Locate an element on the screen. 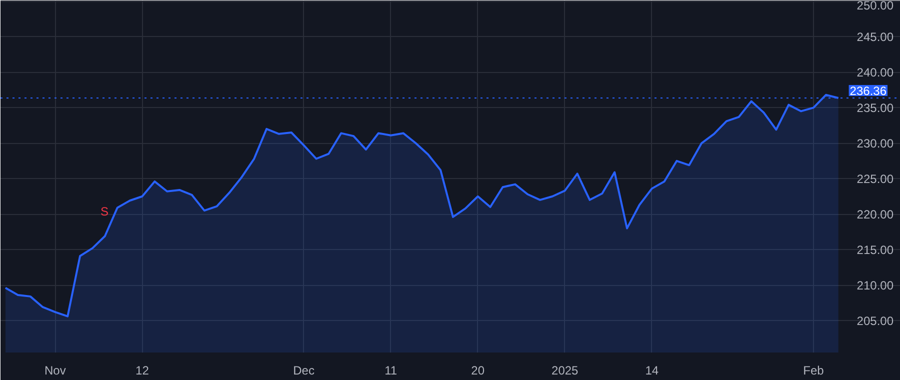  y-tick-label: 240.00 is located at coordinates (875, 73).